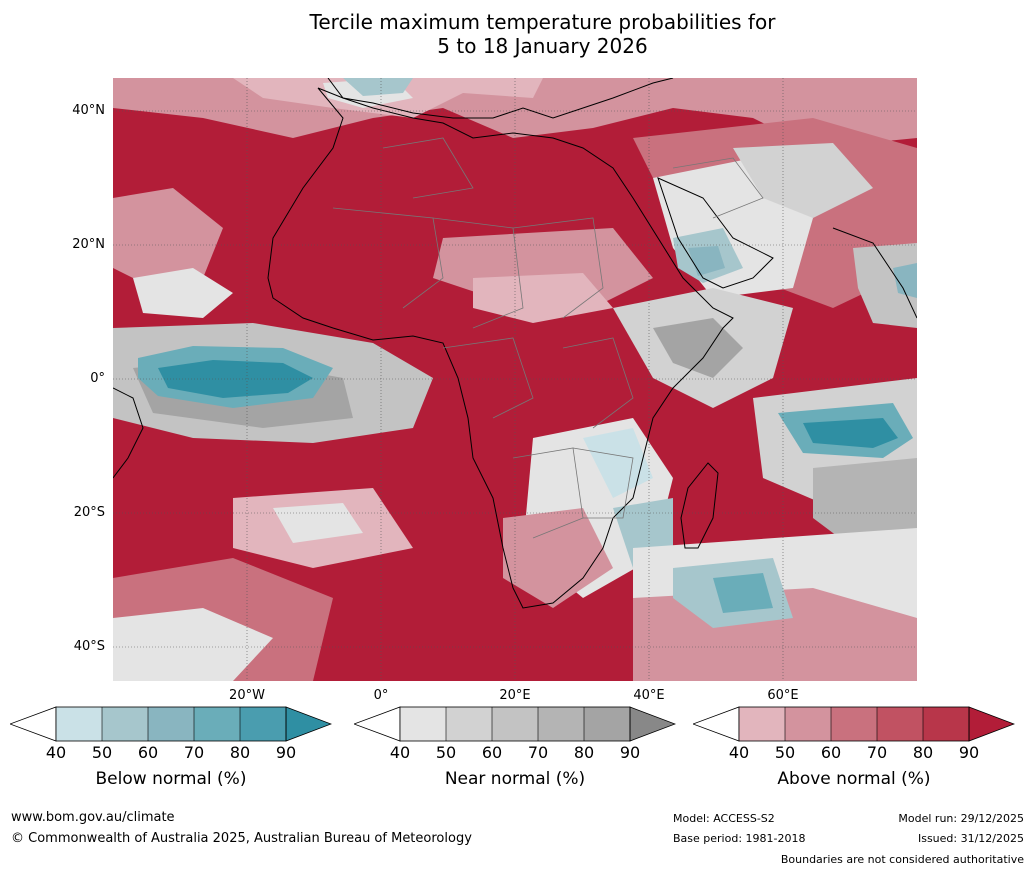  Describe the element at coordinates (698, 348) in the screenshot. I see `region-near-horn-dark` at that location.